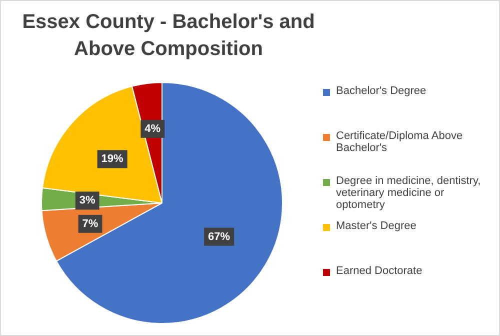 The width and height of the screenshot is (500, 336). Describe the element at coordinates (112, 159) in the screenshot. I see `data-label: 19%` at that location.